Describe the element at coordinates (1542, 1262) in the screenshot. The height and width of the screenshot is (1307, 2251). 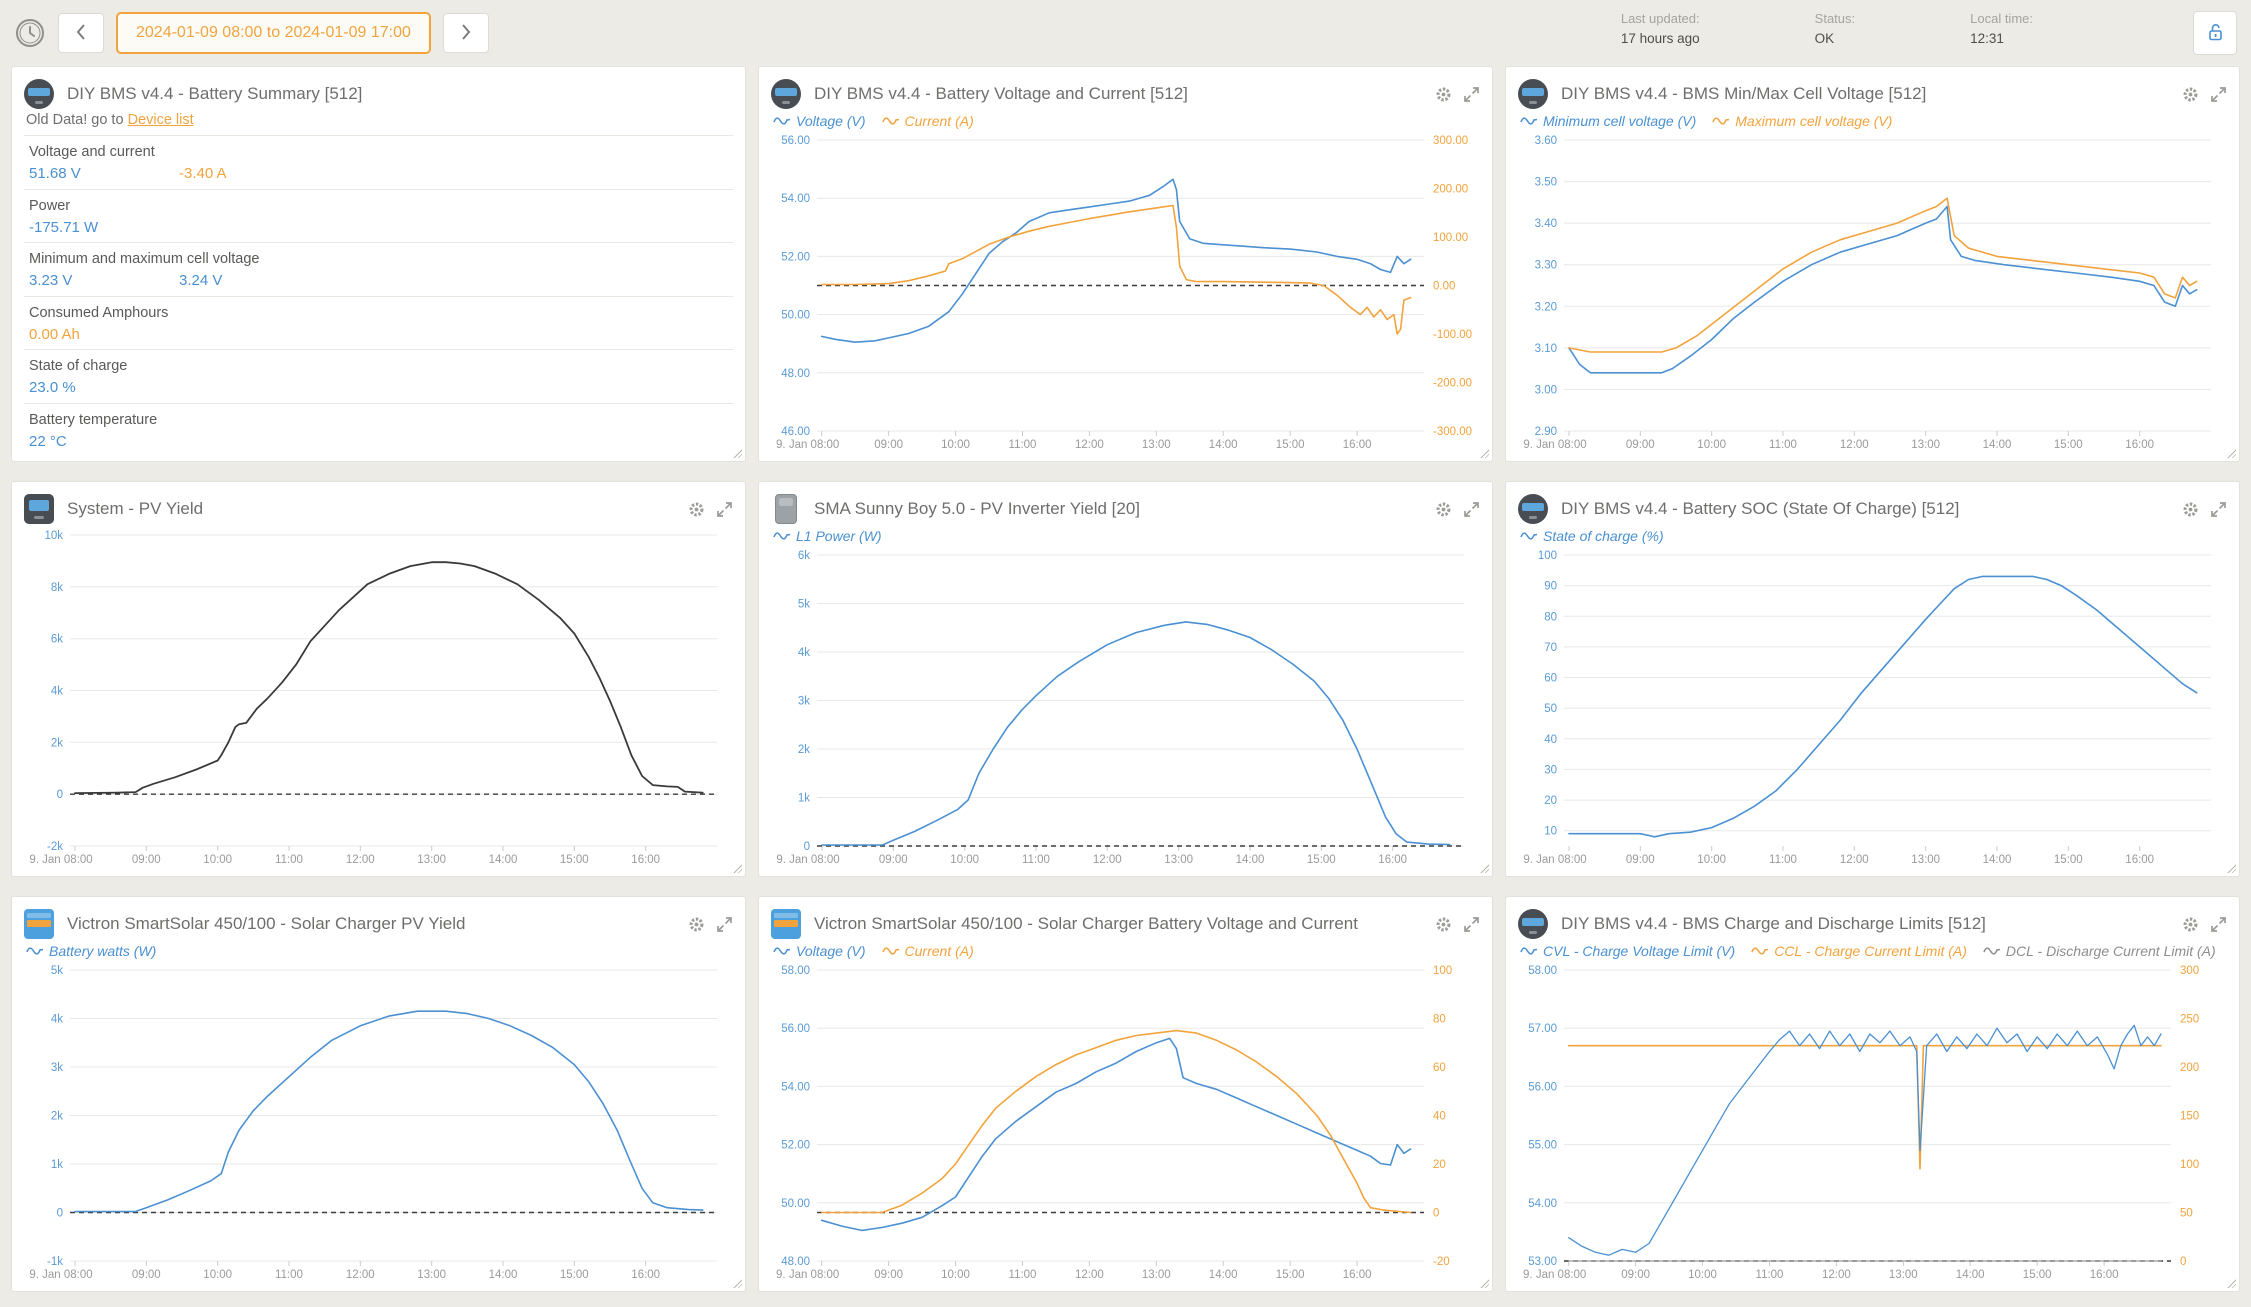
I see `svg-text: 53.00` at that location.